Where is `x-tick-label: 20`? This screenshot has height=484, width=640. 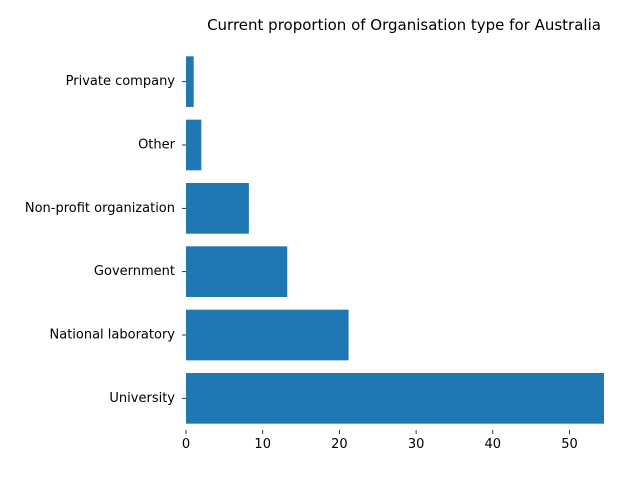
x-tick-label: 20 is located at coordinates (339, 444).